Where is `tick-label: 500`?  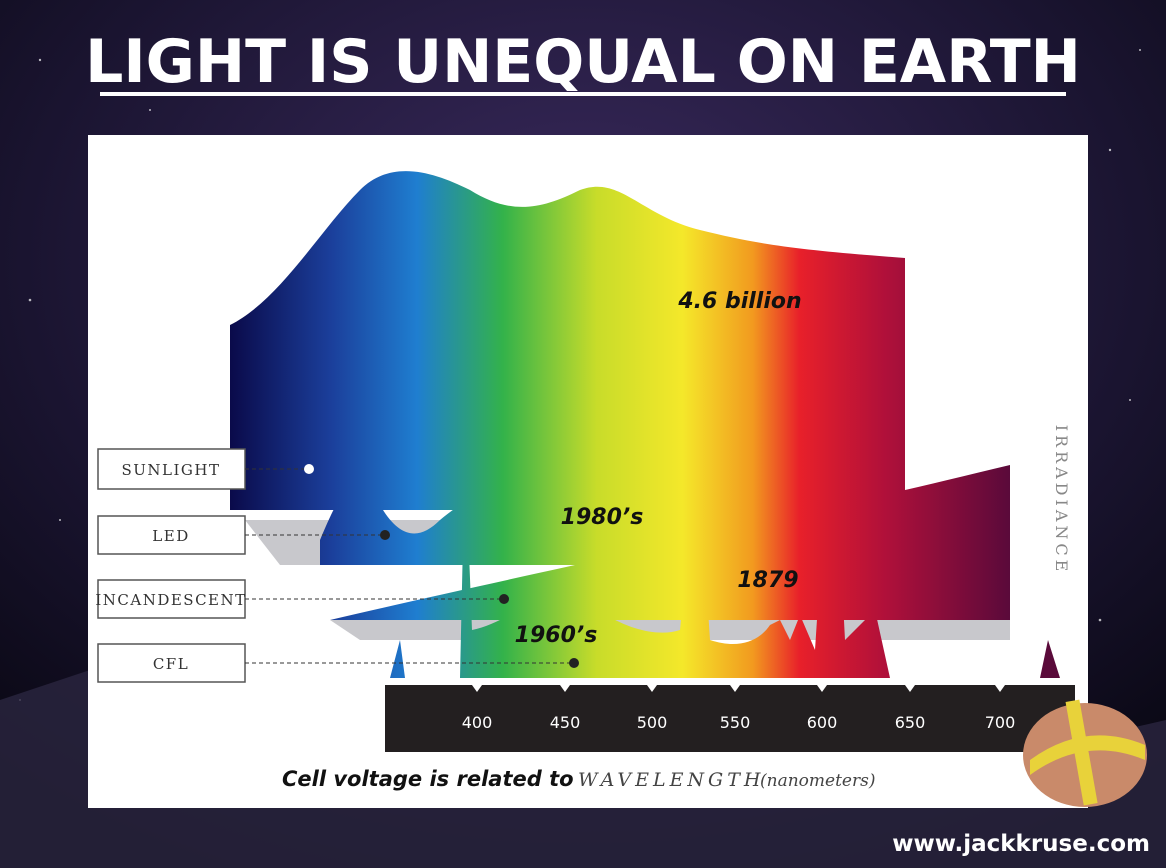 tick-label: 500 is located at coordinates (652, 722).